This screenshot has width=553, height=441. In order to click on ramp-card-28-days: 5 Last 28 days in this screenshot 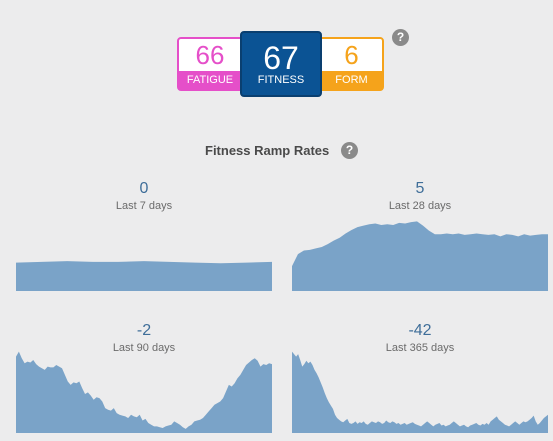, I will do `click(420, 234)`.